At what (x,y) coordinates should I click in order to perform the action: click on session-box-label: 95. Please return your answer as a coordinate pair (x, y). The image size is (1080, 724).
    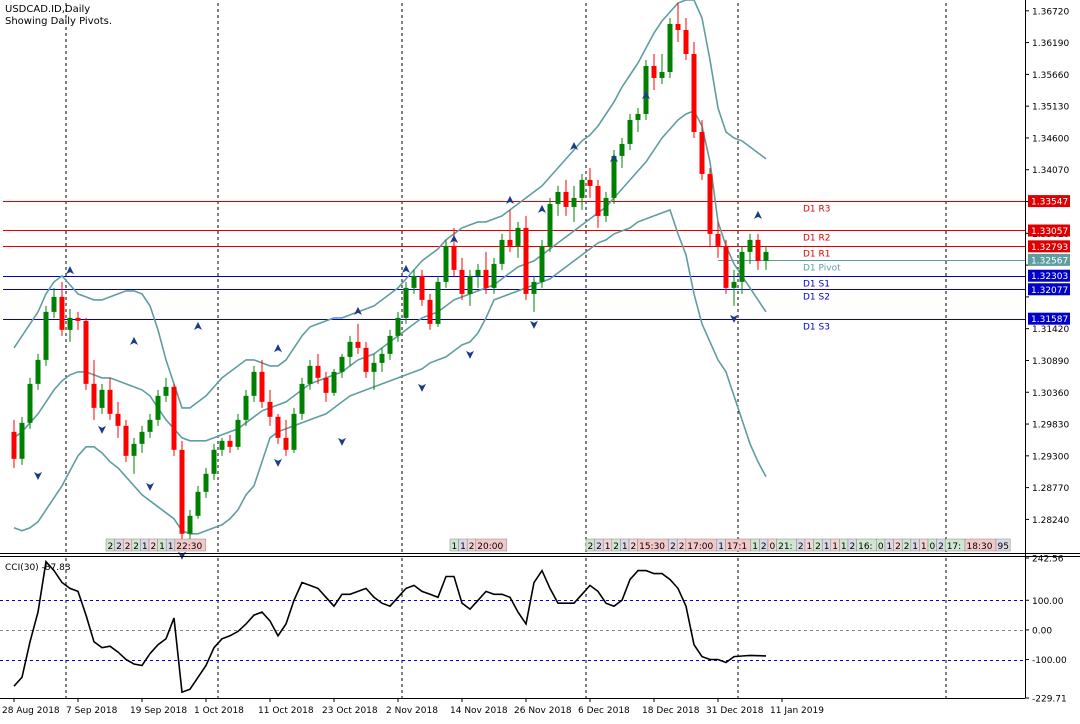
    Looking at the image, I should click on (1003, 547).